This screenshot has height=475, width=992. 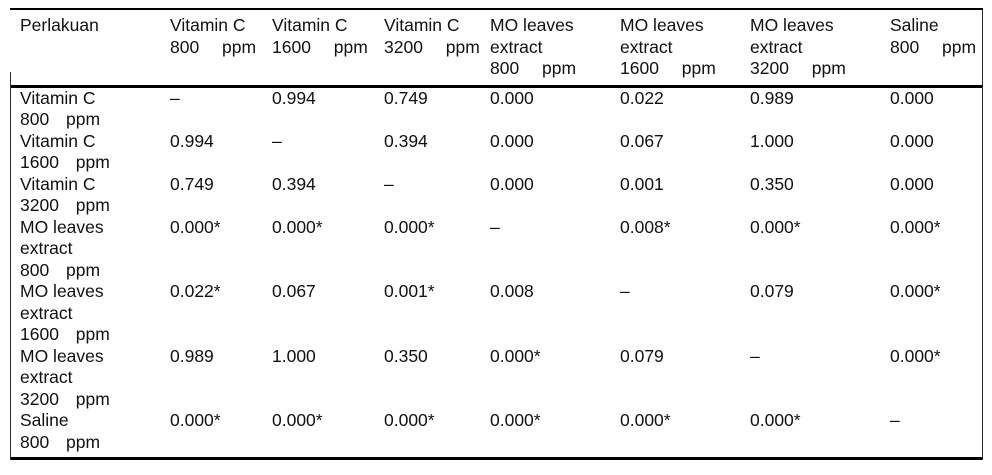 I want to click on header-cell: MO leaves extract 800 ppm, so click(x=545, y=47).